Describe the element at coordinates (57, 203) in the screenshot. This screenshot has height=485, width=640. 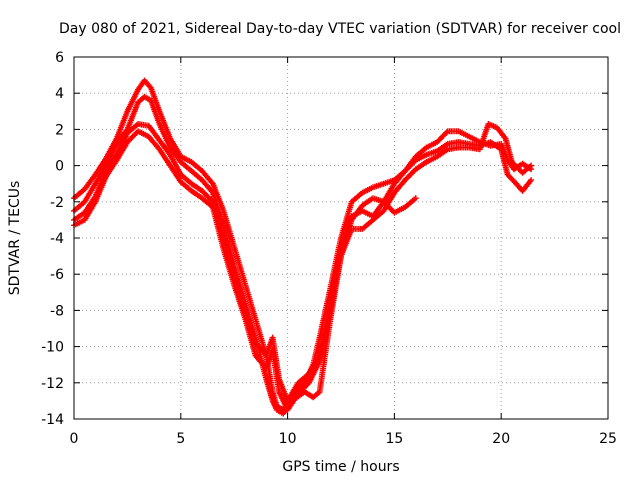
I see `y-tick-label: -2` at that location.